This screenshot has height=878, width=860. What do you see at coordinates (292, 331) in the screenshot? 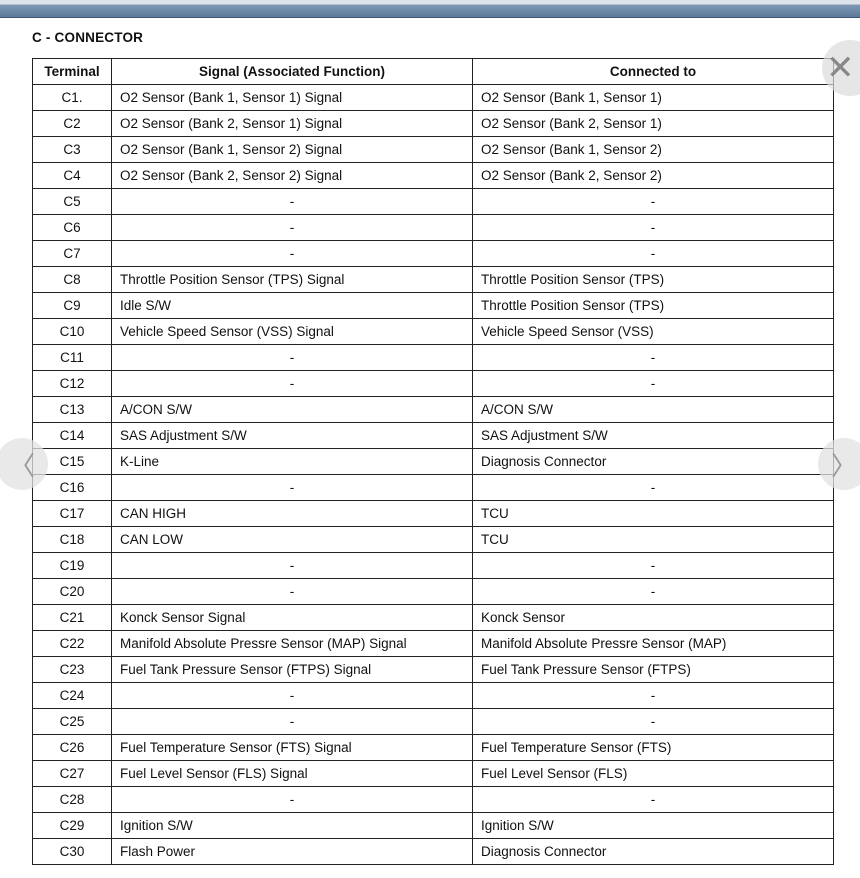
I see `signal-cell: Vehicle Speed Sensor (VSS) Signal` at bounding box center [292, 331].